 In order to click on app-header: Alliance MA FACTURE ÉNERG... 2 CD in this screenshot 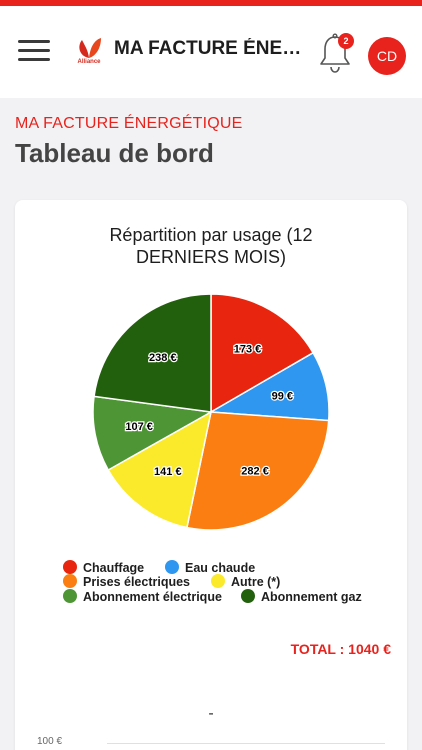, I will do `click(211, 52)`.